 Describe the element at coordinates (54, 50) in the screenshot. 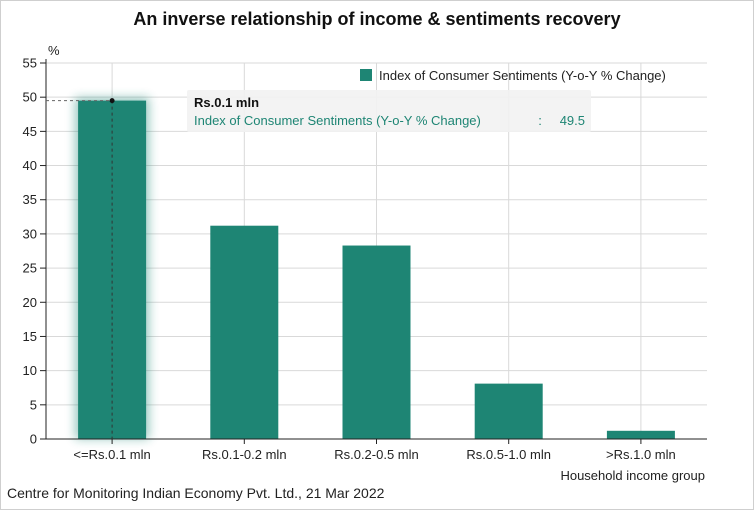

I see `y-axis-unit: %` at that location.